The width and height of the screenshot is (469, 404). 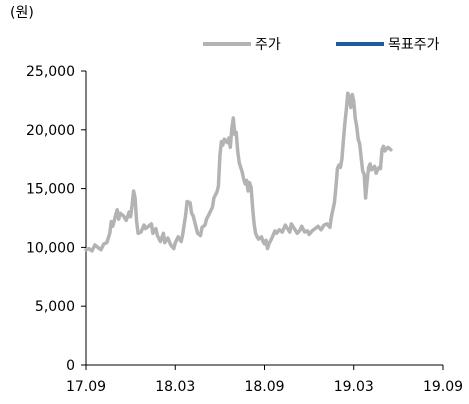 What do you see at coordinates (50, 248) in the screenshot?
I see `y-tick-label: 10,000` at bounding box center [50, 248].